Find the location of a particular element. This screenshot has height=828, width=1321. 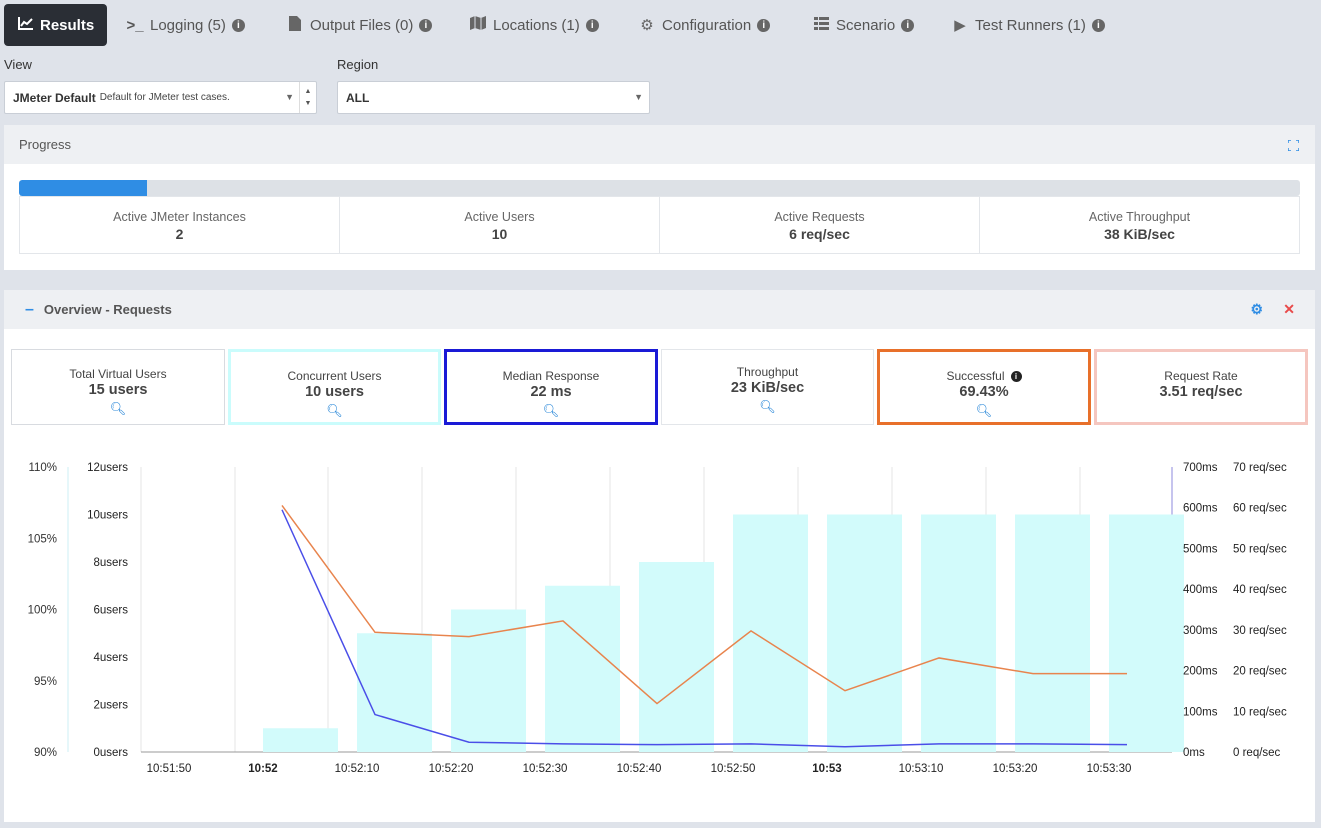

progress-bar is located at coordinates (659, 188).